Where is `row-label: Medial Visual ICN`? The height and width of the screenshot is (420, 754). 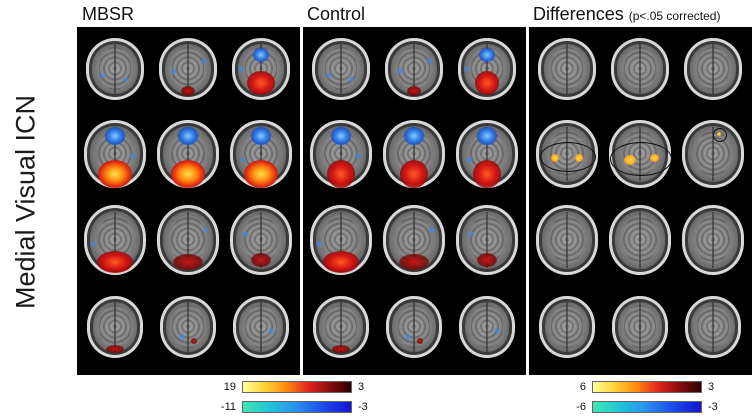 row-label: Medial Visual ICN is located at coordinates (25, 202).